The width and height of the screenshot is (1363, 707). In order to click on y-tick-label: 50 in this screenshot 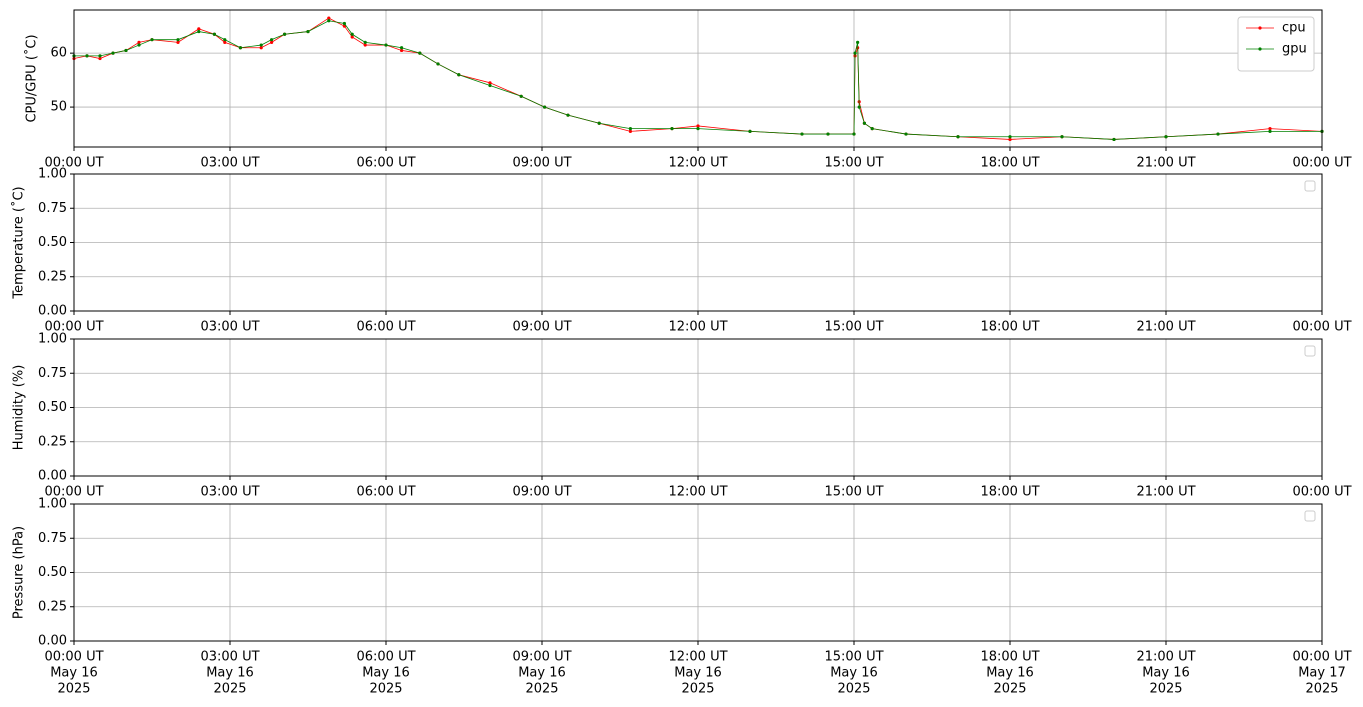, I will do `click(58, 107)`.